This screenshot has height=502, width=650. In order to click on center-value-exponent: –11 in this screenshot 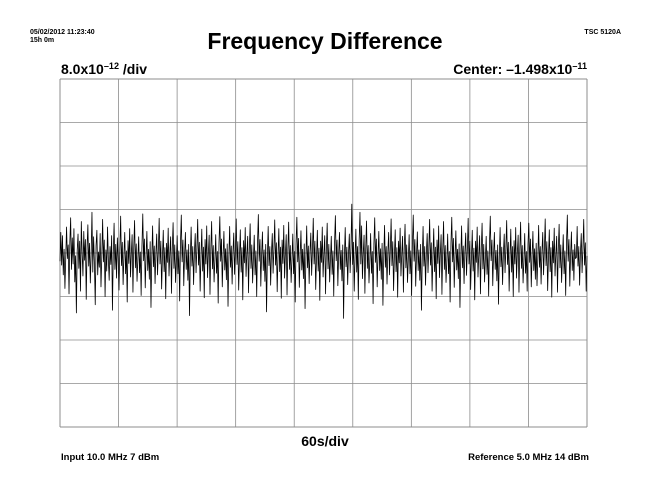, I will do `click(579, 66)`.